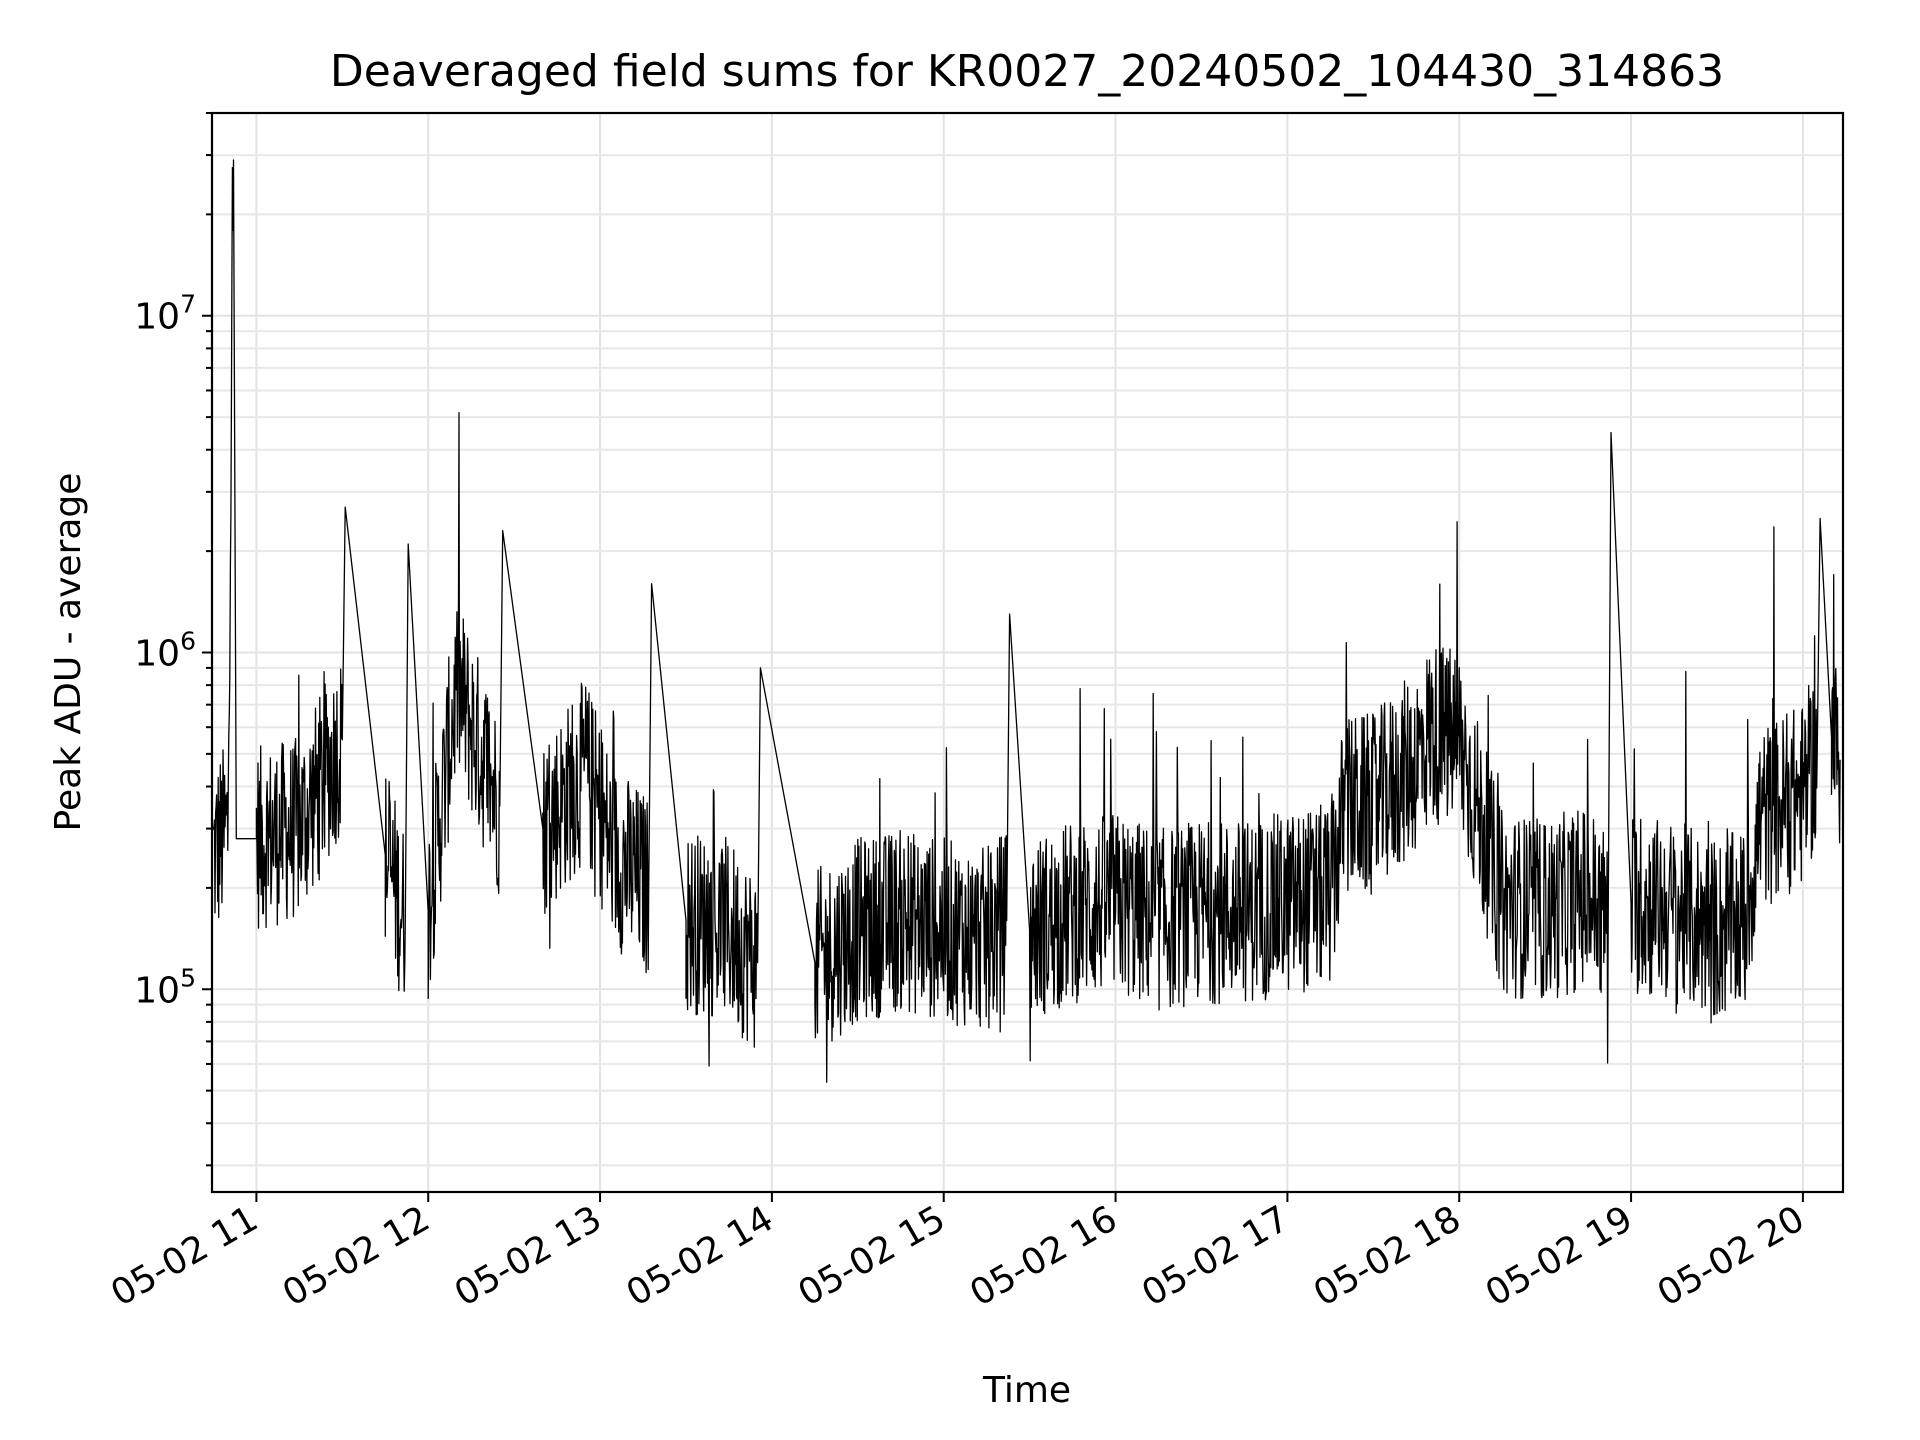 This screenshot has width=1920, height=1440. I want to click on y-tick-label: 10⁶, so click(165, 651).